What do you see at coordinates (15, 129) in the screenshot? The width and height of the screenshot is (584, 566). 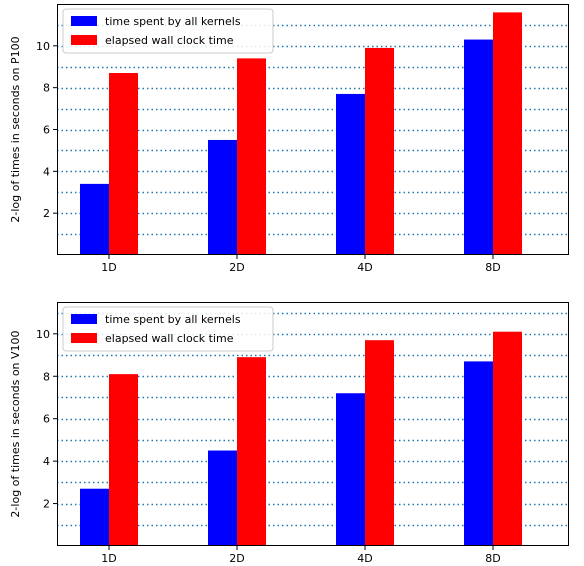 I see `y-axis-label: 2-log of times in seconds on P100` at bounding box center [15, 129].